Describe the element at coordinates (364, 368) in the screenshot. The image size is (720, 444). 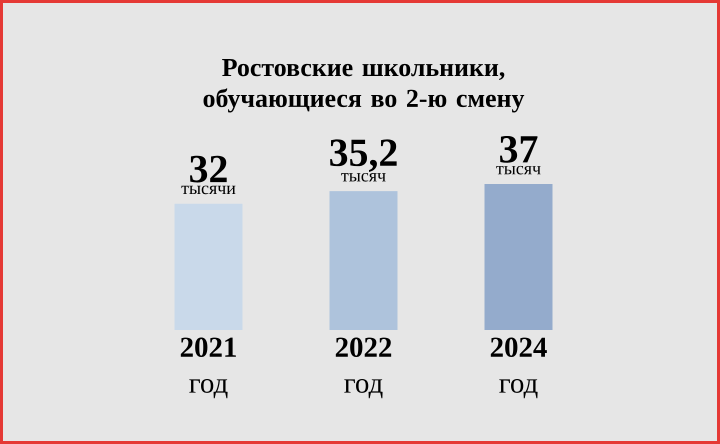
I see `x-tick-label: 2022 год` at that location.